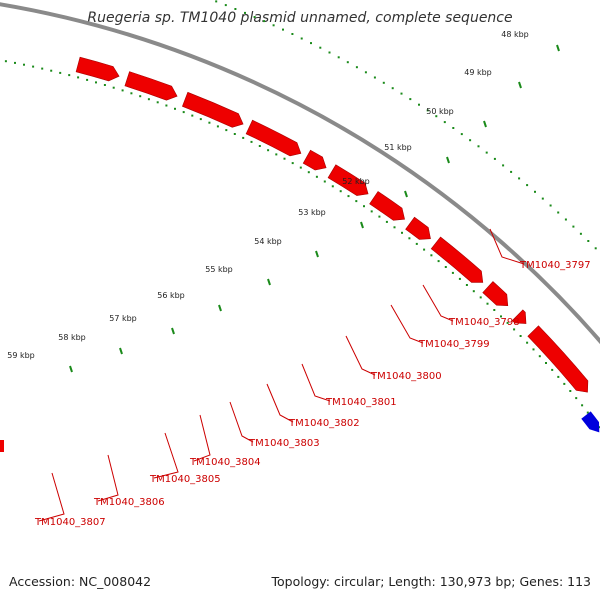  I want to click on kbp-label: 58 kbp, so click(72, 337).